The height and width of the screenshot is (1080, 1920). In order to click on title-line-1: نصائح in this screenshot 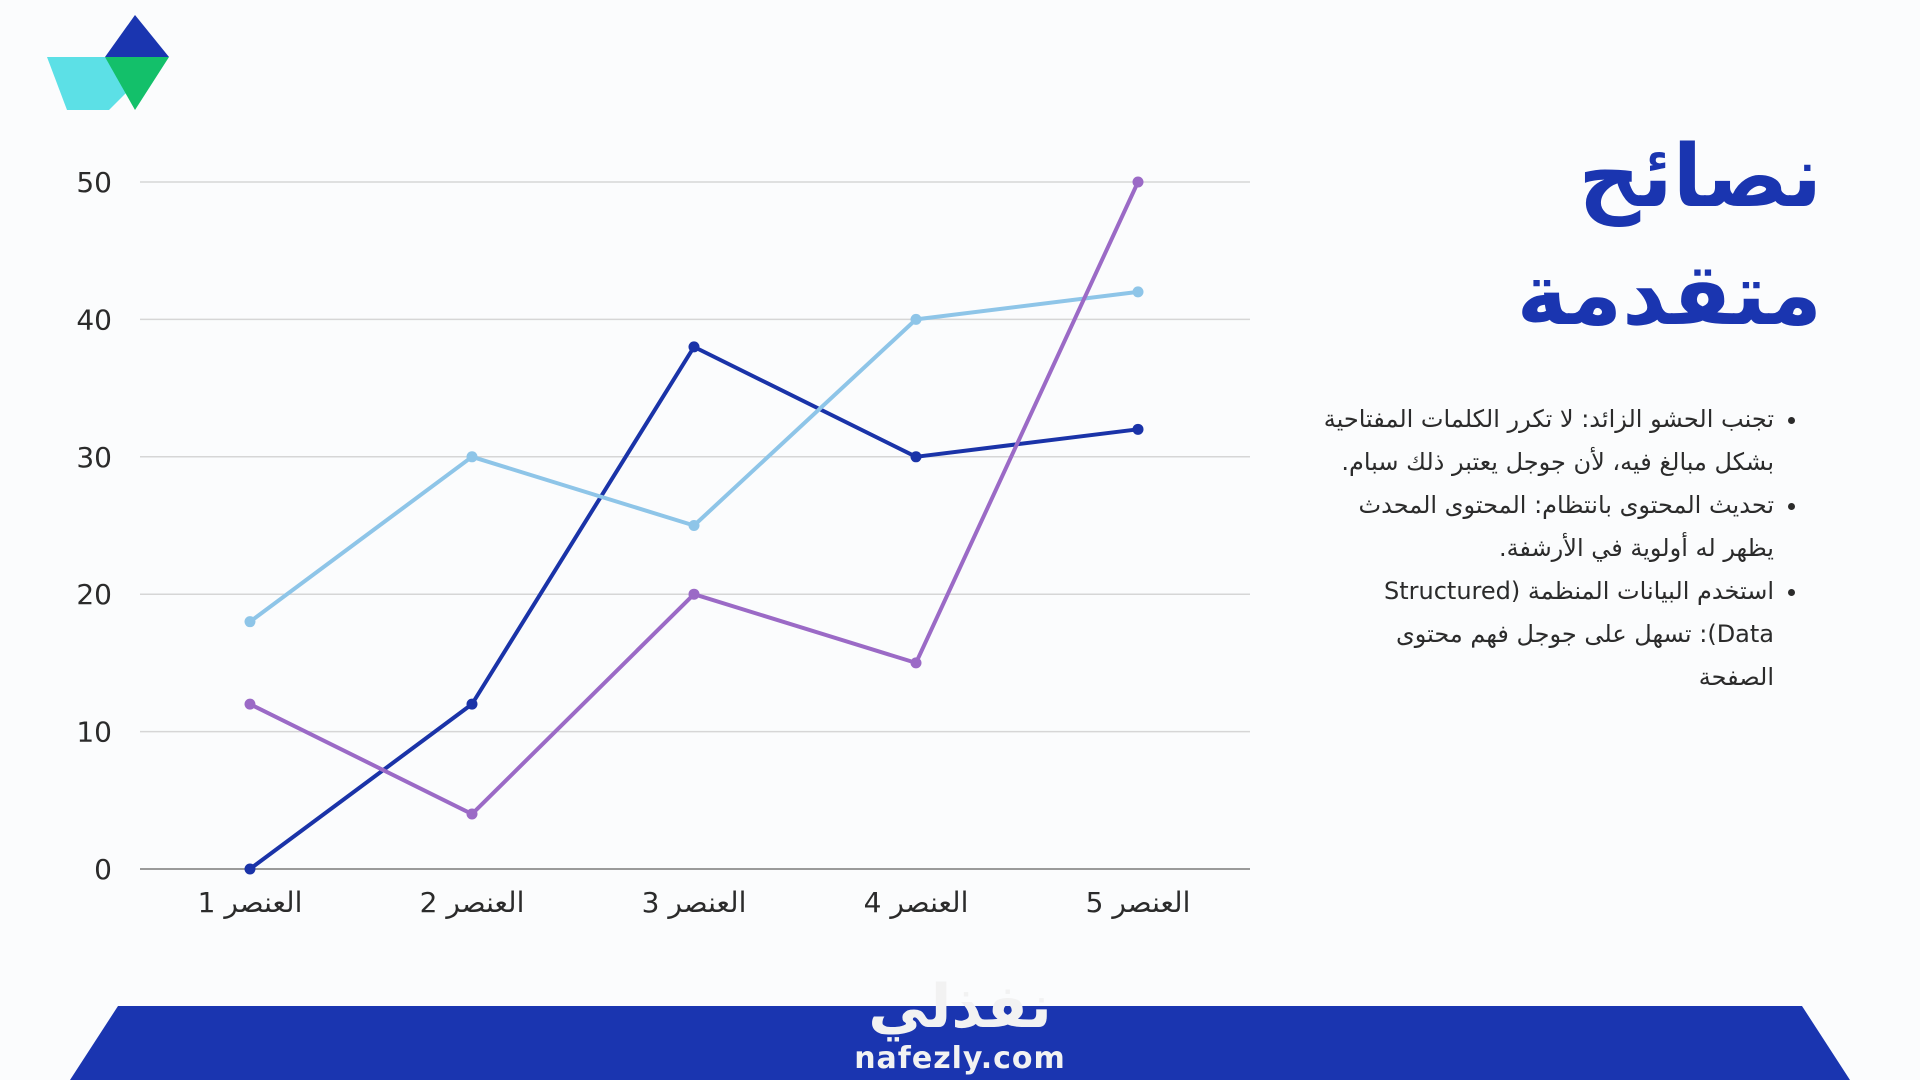, I will do `click(1700, 177)`.